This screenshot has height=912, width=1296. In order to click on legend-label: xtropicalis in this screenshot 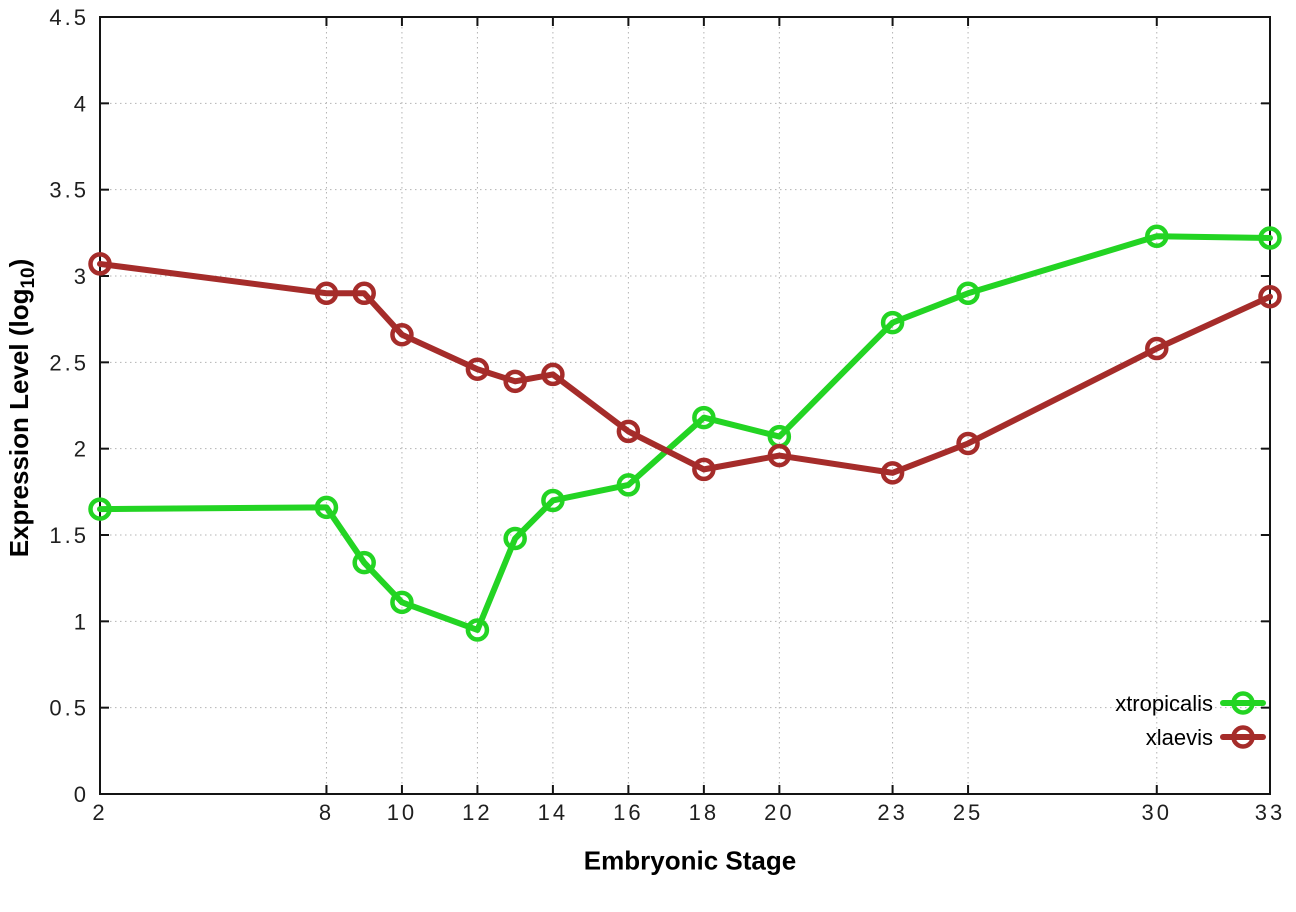, I will do `click(1164, 703)`.